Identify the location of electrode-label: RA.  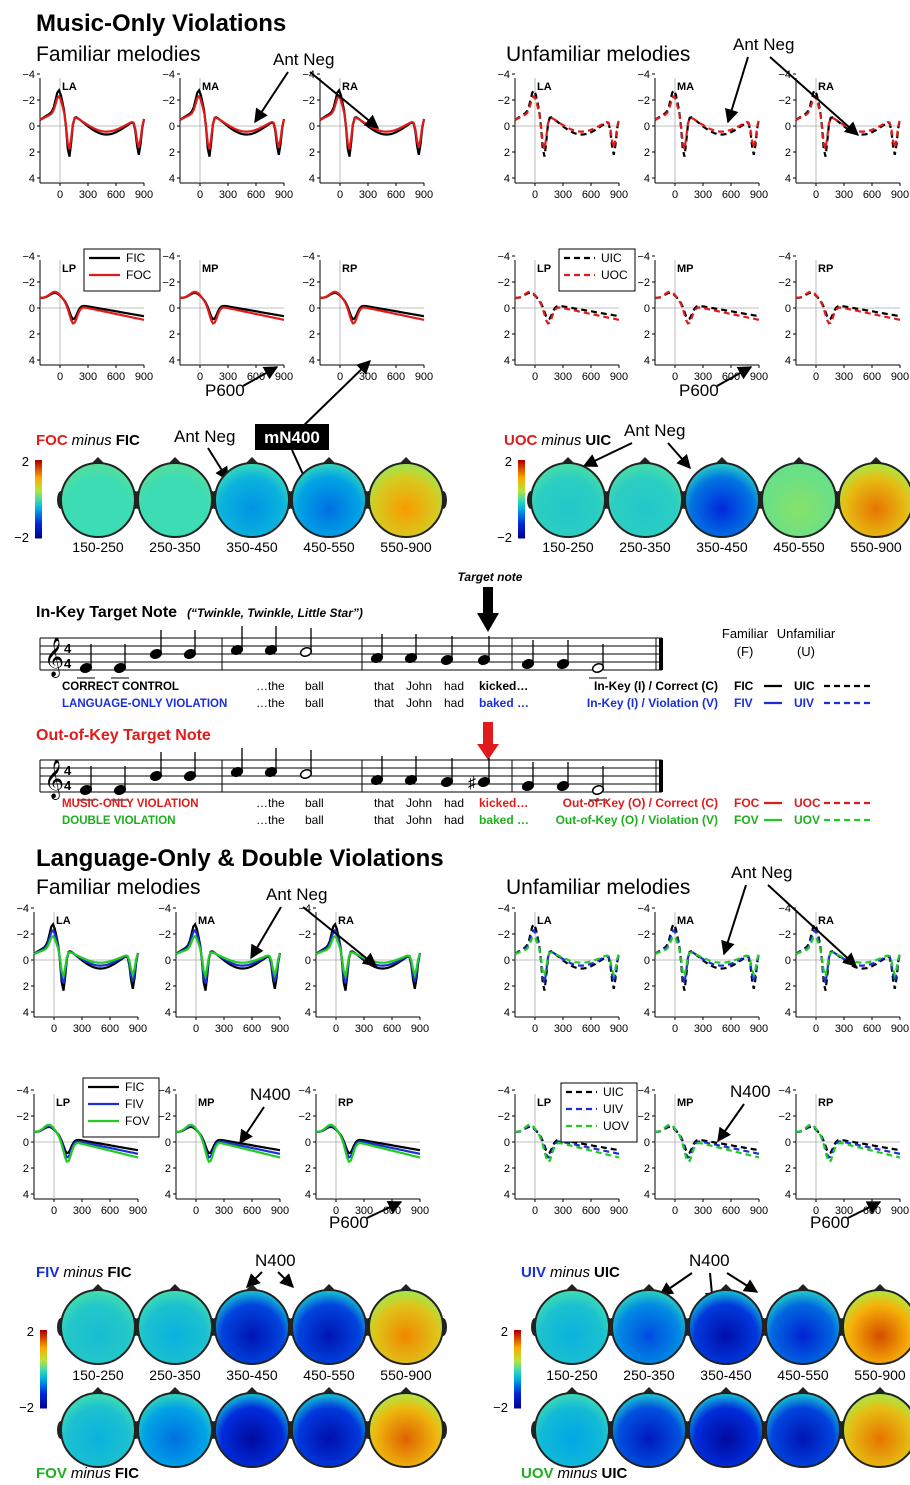
(350, 87).